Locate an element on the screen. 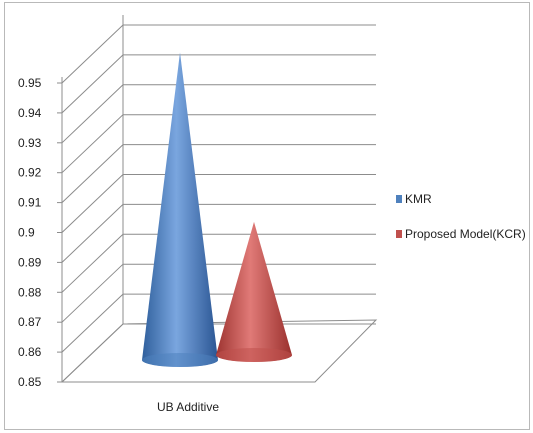 This screenshot has height=433, width=533. y-tick-label: 0.92 is located at coordinates (30, 173).